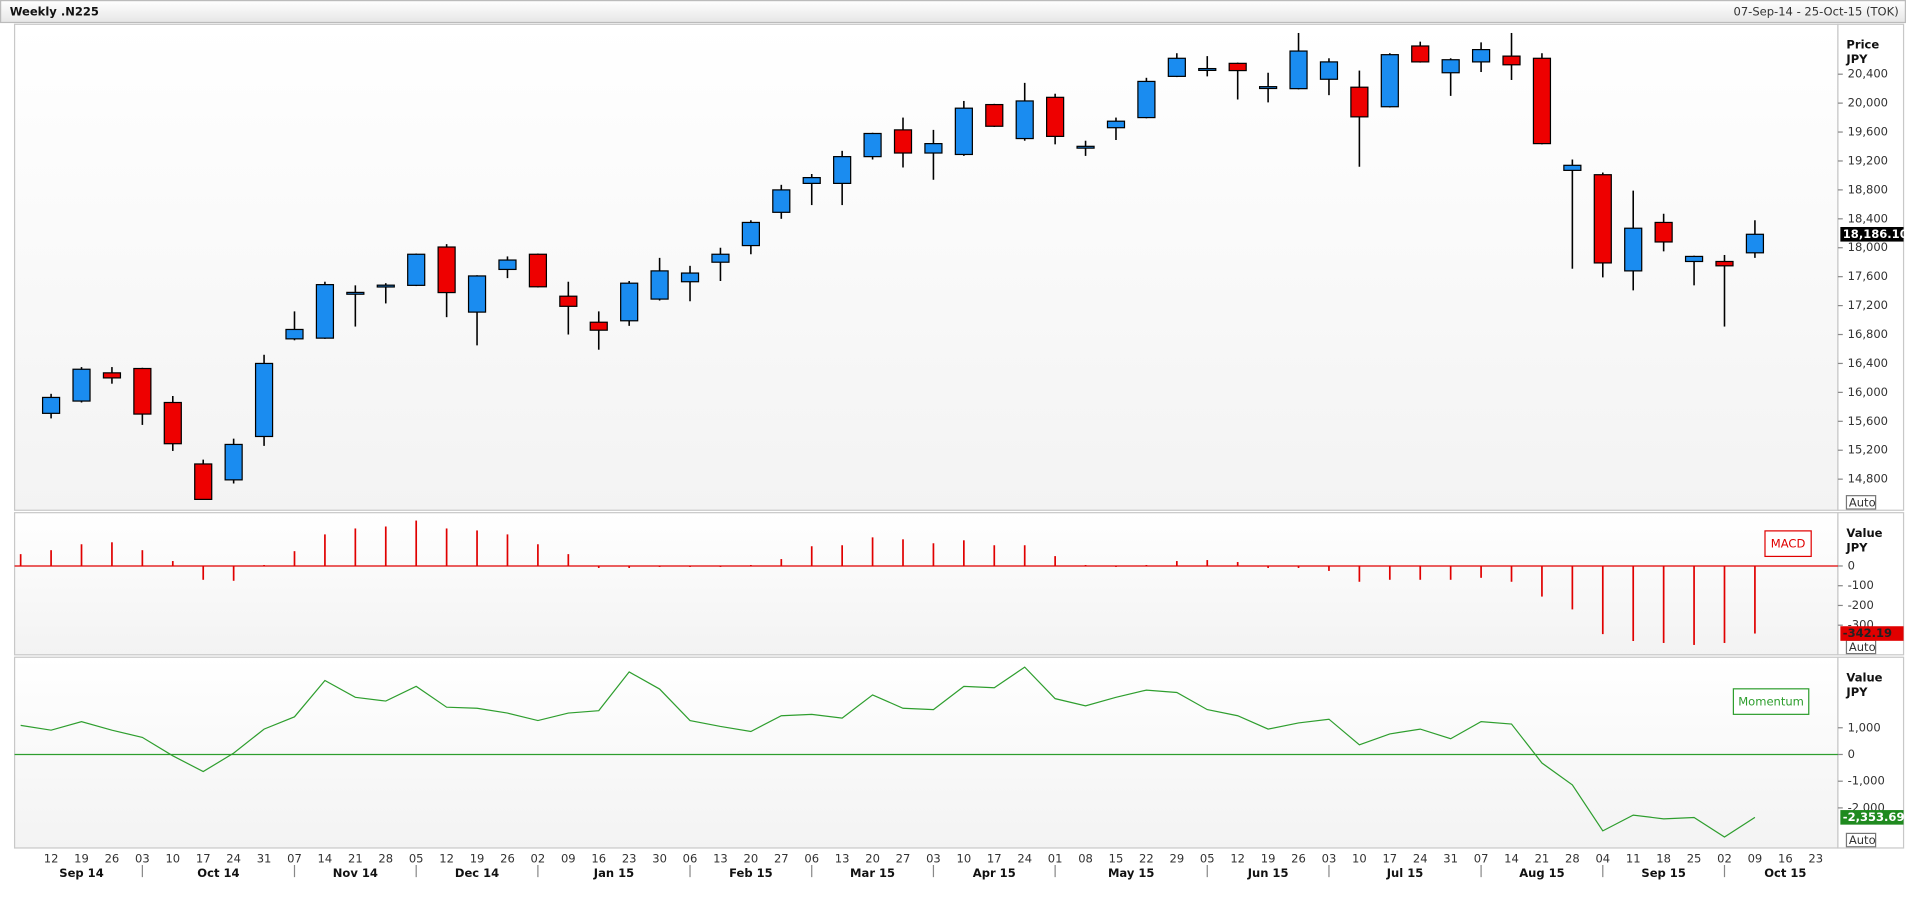 This screenshot has width=1906, height=899. I want to click on y-tick-label: 20,000, so click(1868, 103).